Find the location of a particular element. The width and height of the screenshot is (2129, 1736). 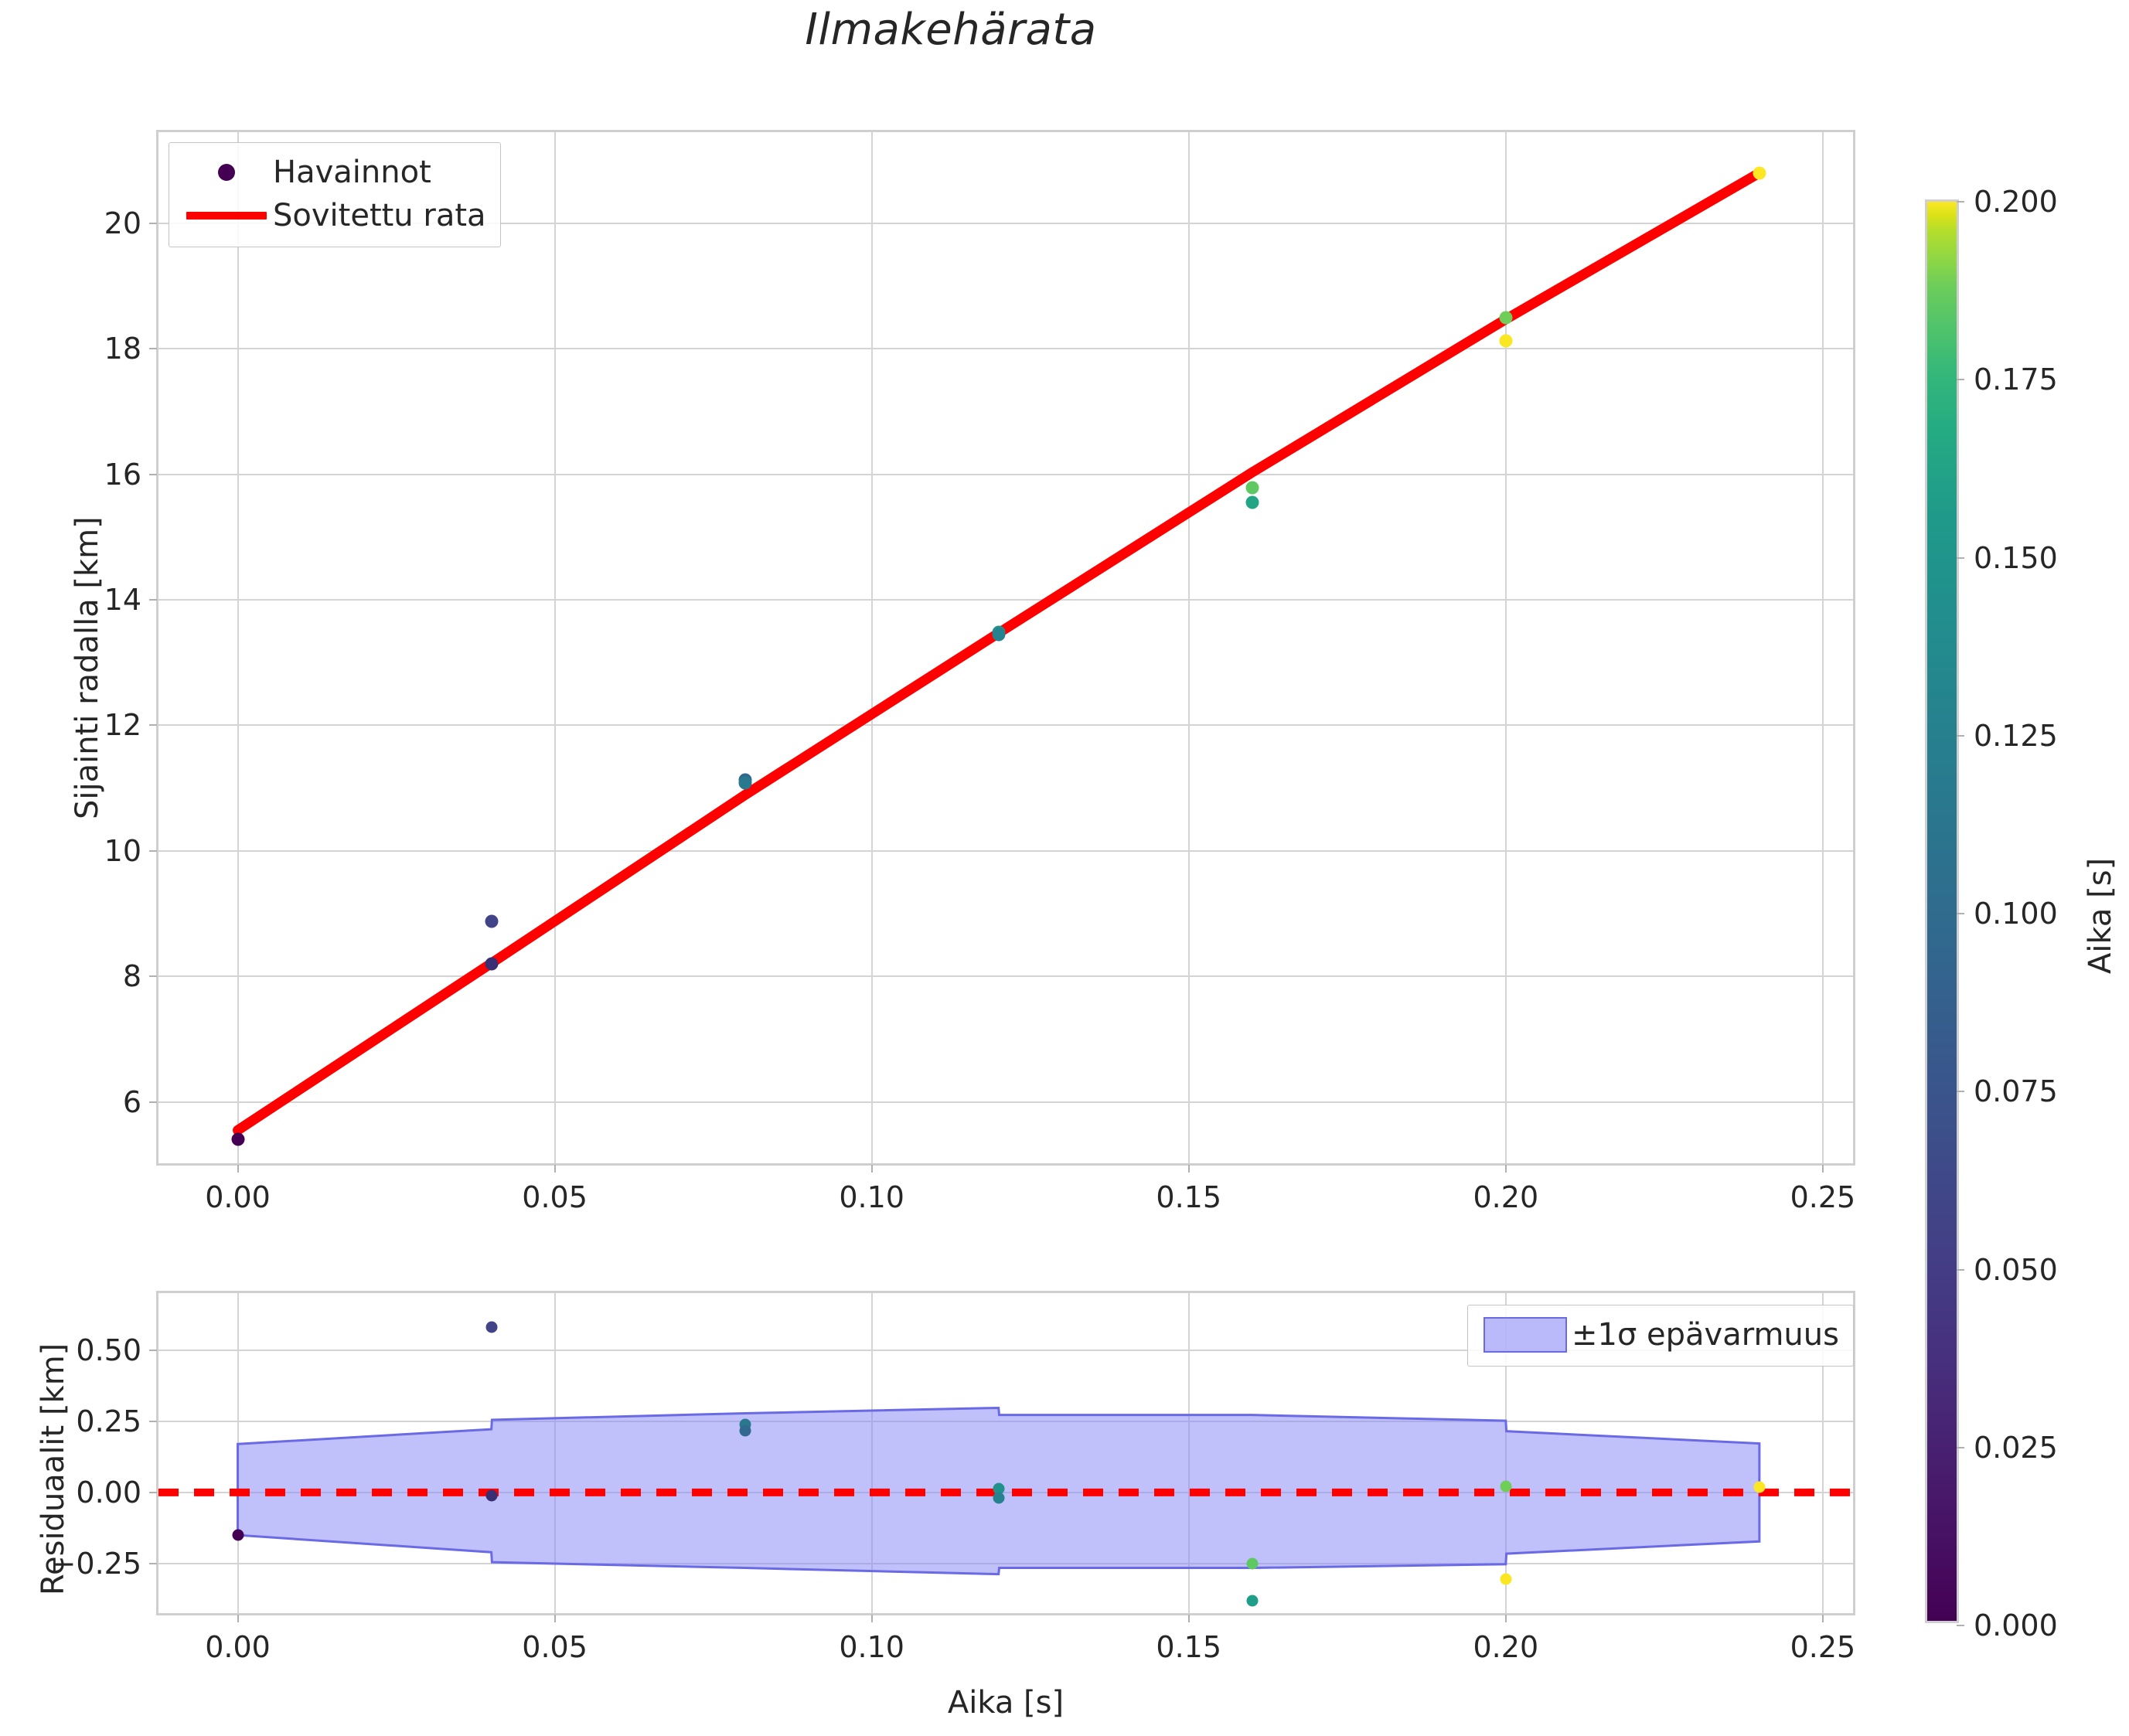

colorbar-tick-label: 0.025 is located at coordinates (2016, 1448).